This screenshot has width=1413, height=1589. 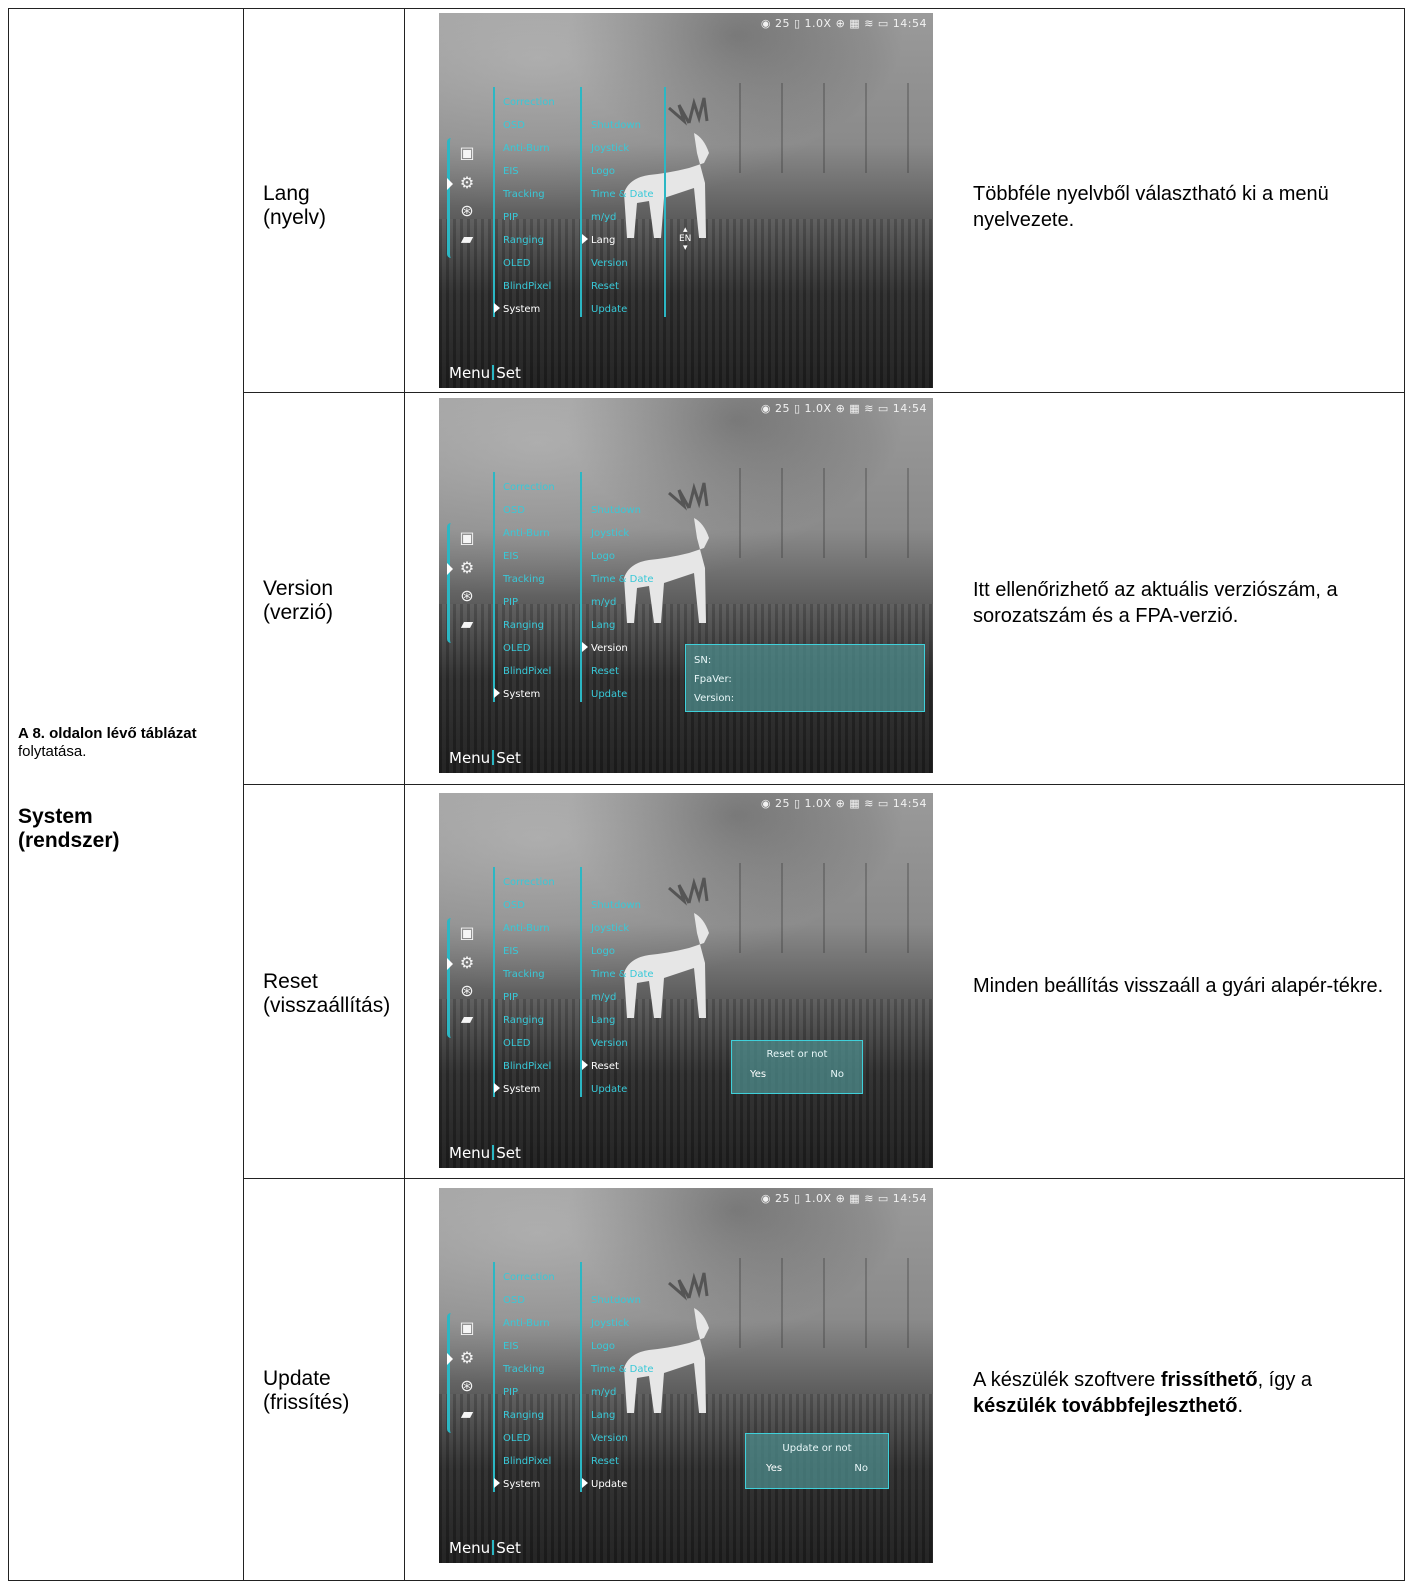 I want to click on setting-name-hu: (verzió), so click(x=298, y=612).